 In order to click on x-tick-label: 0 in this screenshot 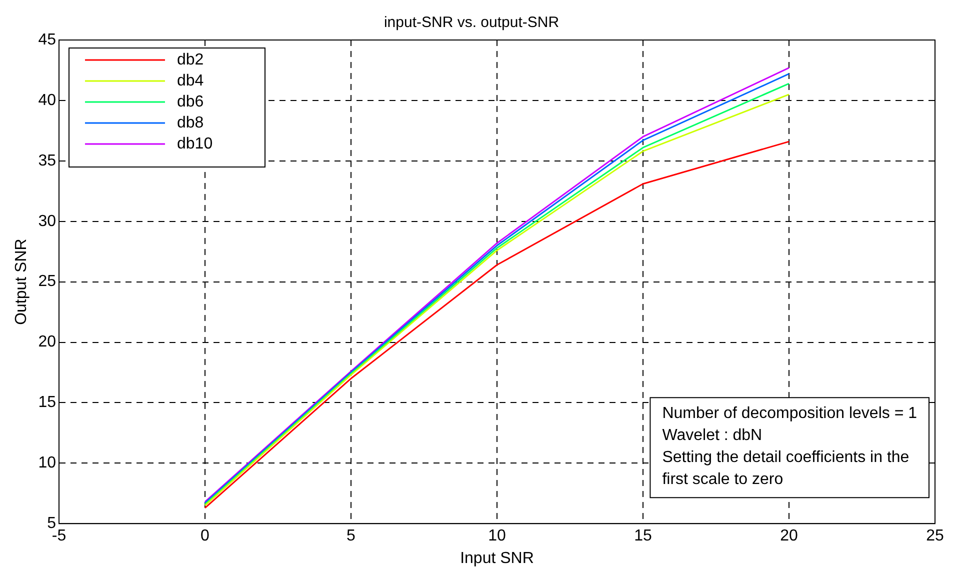, I will do `click(205, 536)`.